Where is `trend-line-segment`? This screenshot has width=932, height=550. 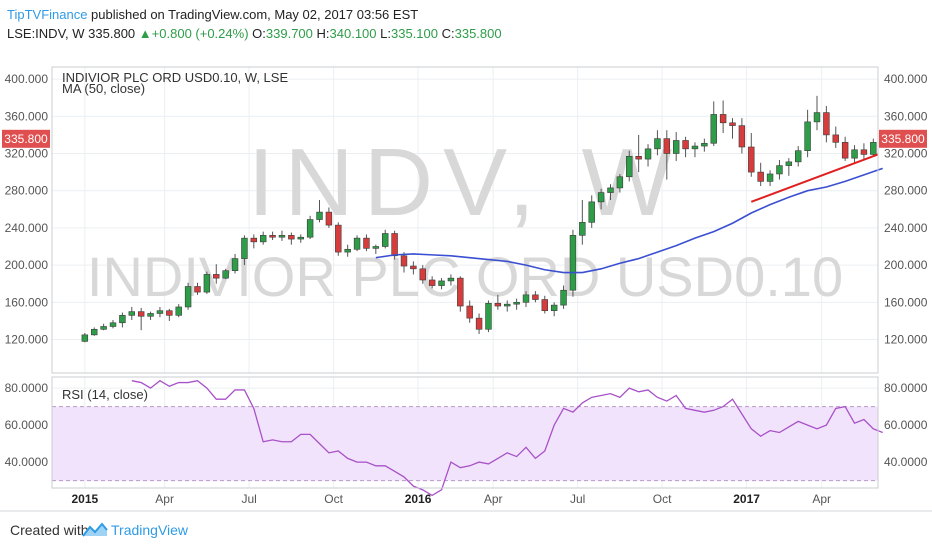
trend-line-segment is located at coordinates (814, 178).